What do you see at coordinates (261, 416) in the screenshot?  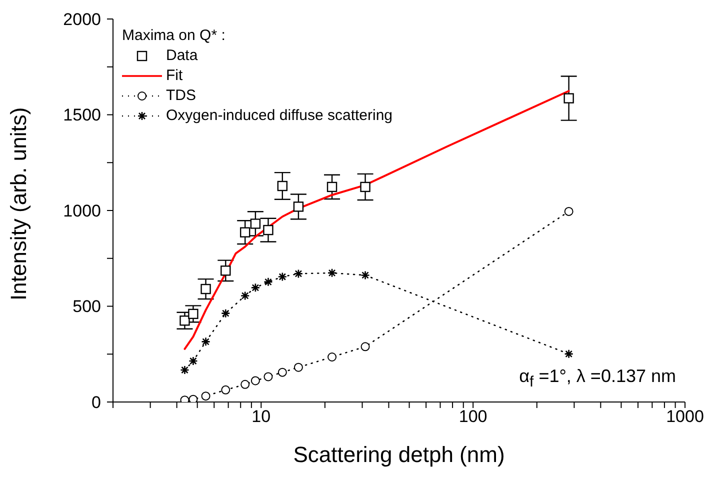 I see `x-tick-label: 10` at bounding box center [261, 416].